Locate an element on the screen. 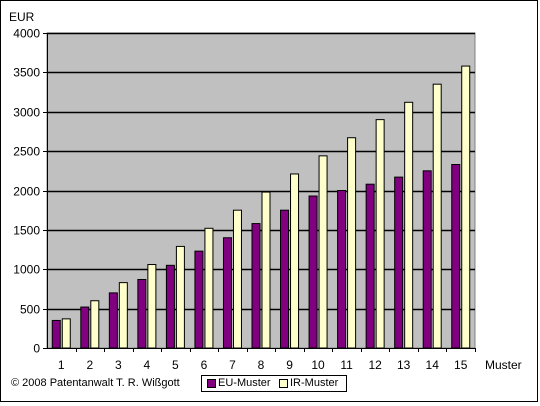  y-tick-label-3500: 3500 is located at coordinates (26, 73).